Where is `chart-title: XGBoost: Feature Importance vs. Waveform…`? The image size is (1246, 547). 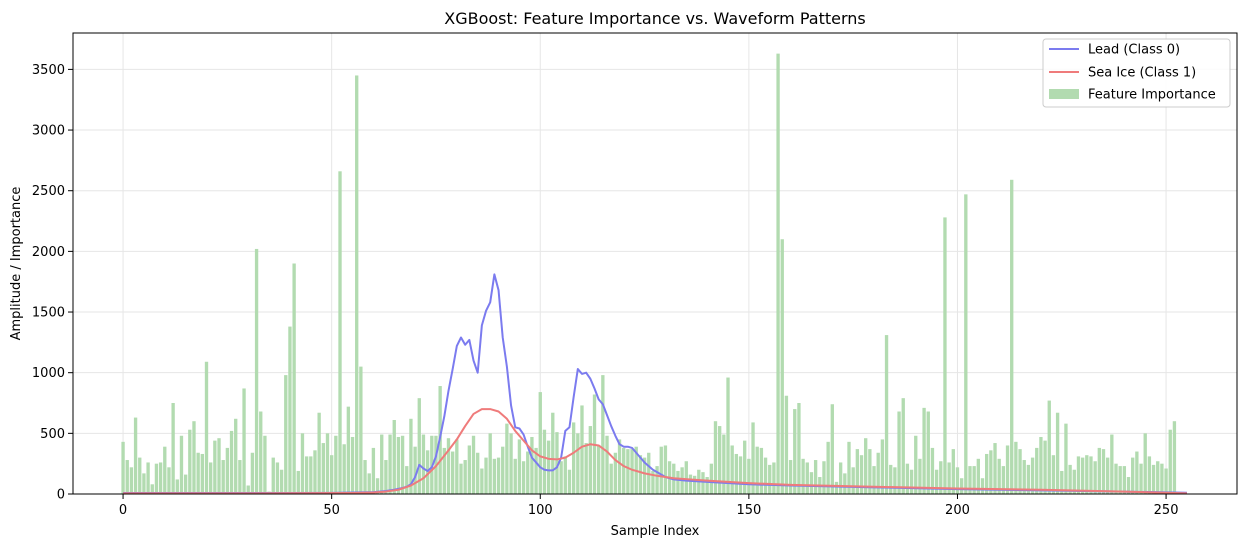 chart-title: XGBoost: Feature Importance vs. Waveform… is located at coordinates (655, 18).